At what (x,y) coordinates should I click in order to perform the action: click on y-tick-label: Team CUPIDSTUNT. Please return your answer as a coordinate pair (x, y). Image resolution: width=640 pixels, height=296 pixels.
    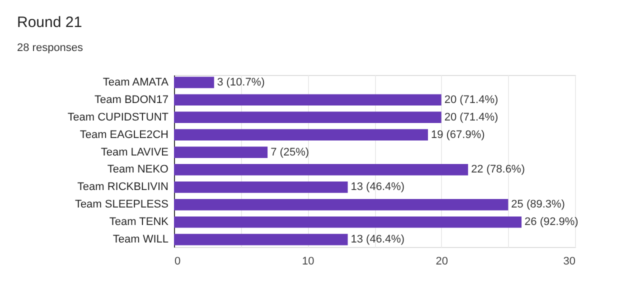
    Looking at the image, I should click on (118, 117).